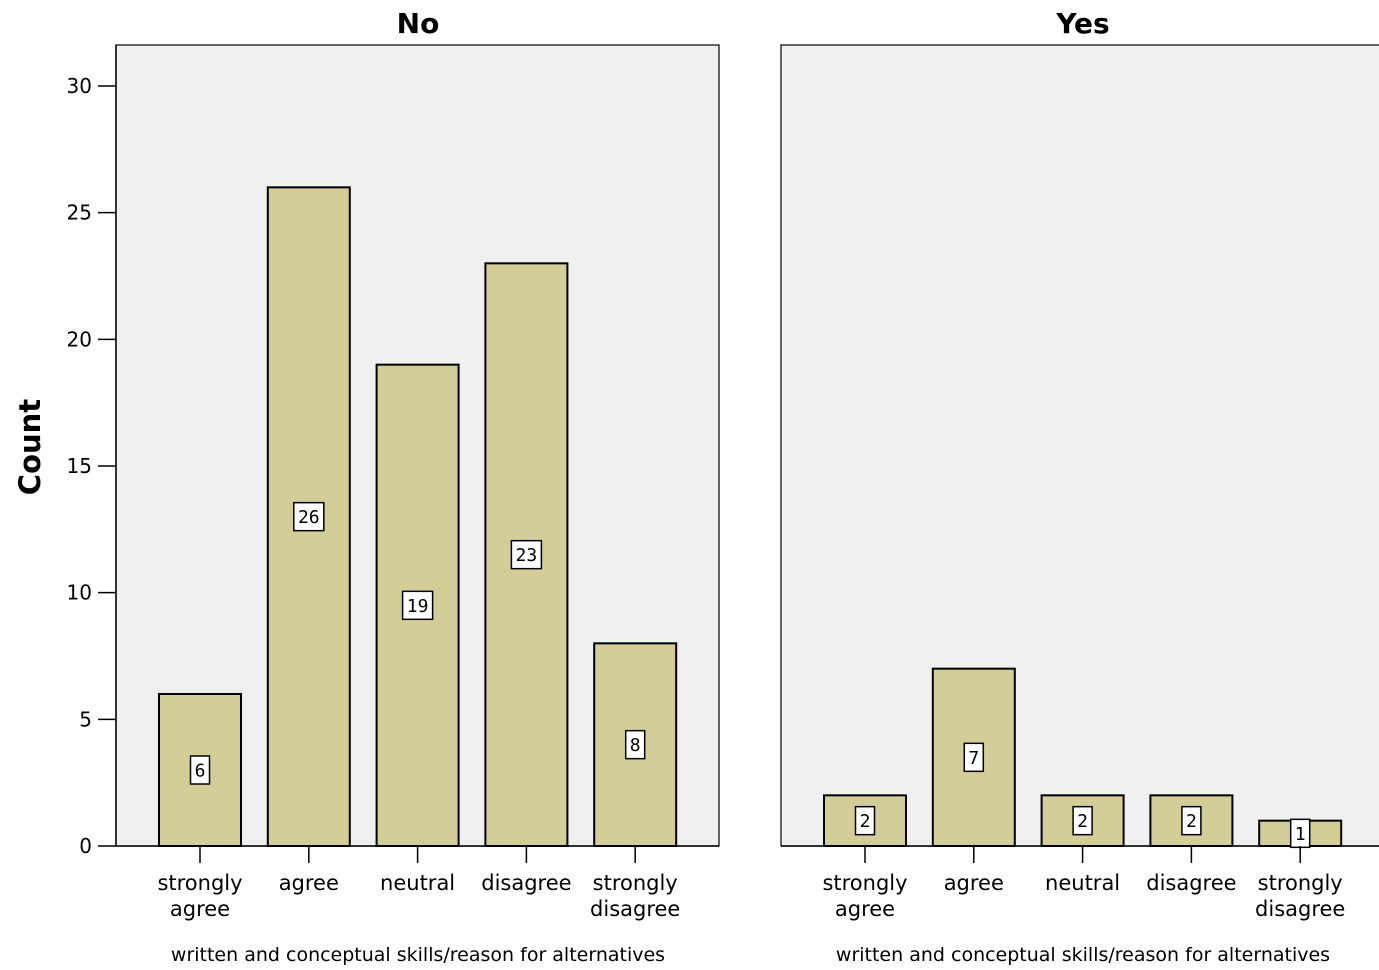 Image resolution: width=1379 pixels, height=970 pixels. I want to click on y-tick-label: 25, so click(79, 213).